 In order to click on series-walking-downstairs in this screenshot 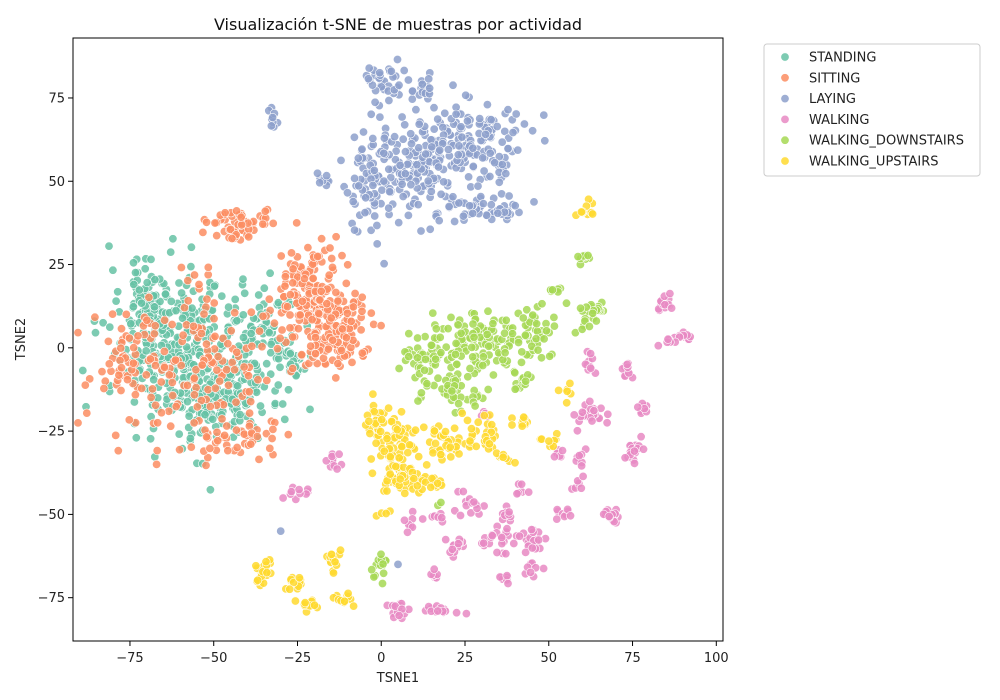, I will do `click(487, 419)`.